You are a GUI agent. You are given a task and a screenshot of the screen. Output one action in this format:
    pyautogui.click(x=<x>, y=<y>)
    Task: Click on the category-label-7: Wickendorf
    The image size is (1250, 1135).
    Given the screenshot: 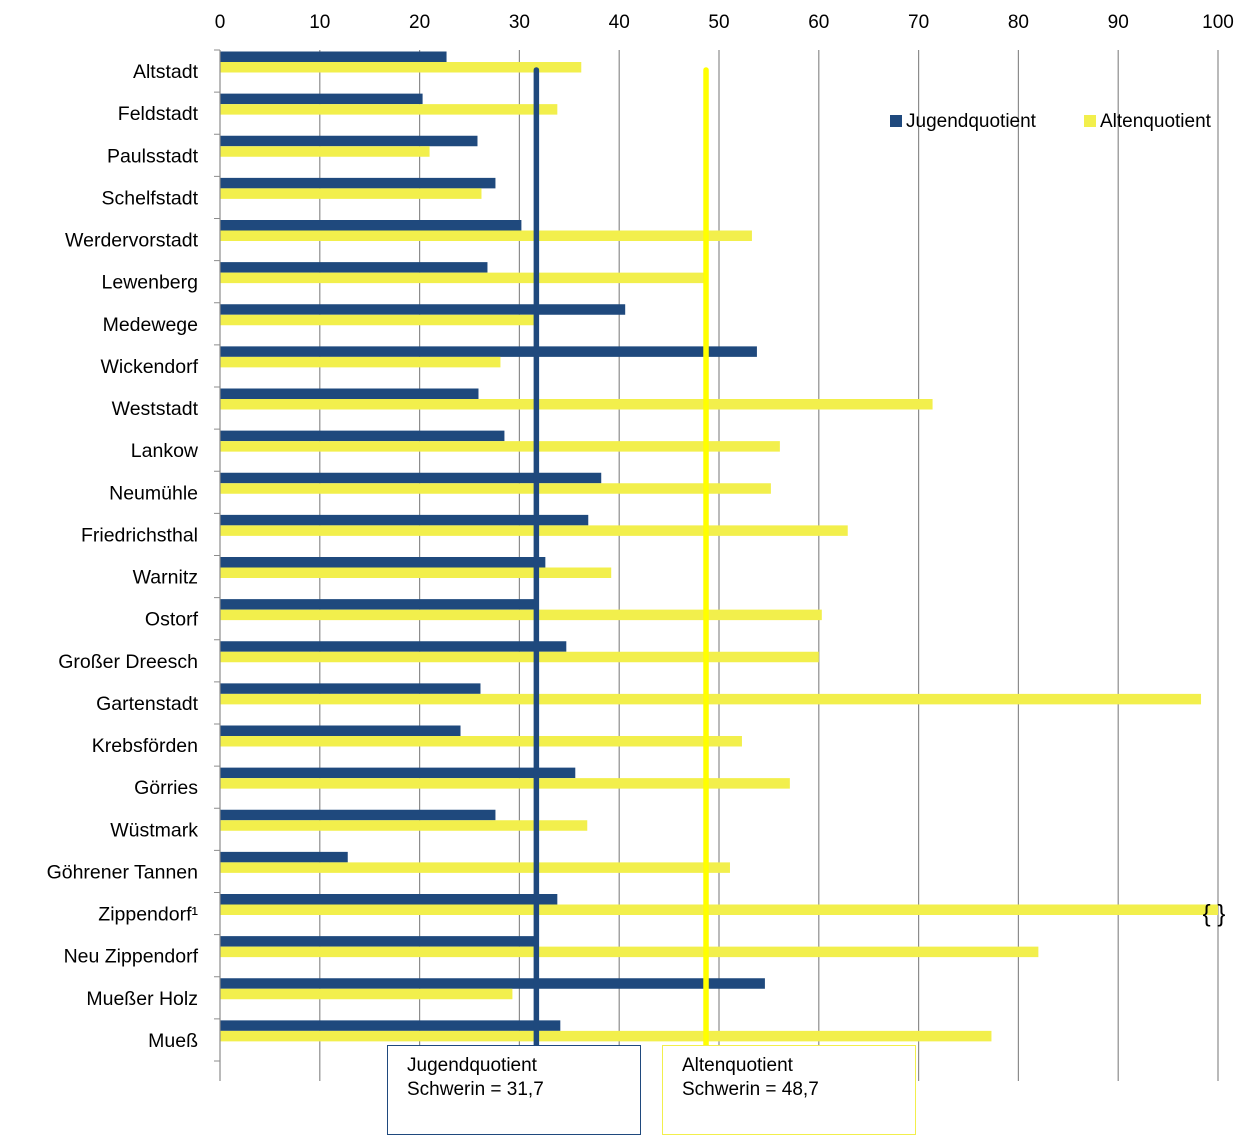 What is the action you would take?
    pyautogui.click(x=149, y=367)
    